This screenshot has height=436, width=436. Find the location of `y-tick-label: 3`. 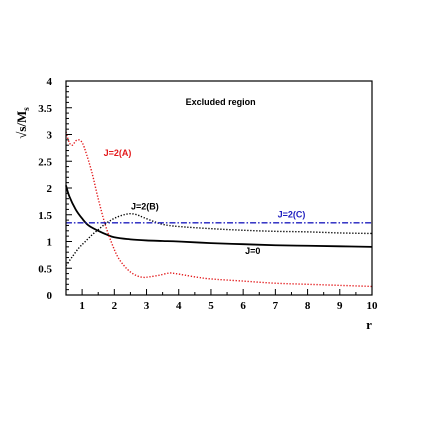

y-tick-label: 3 is located at coordinates (50, 136).